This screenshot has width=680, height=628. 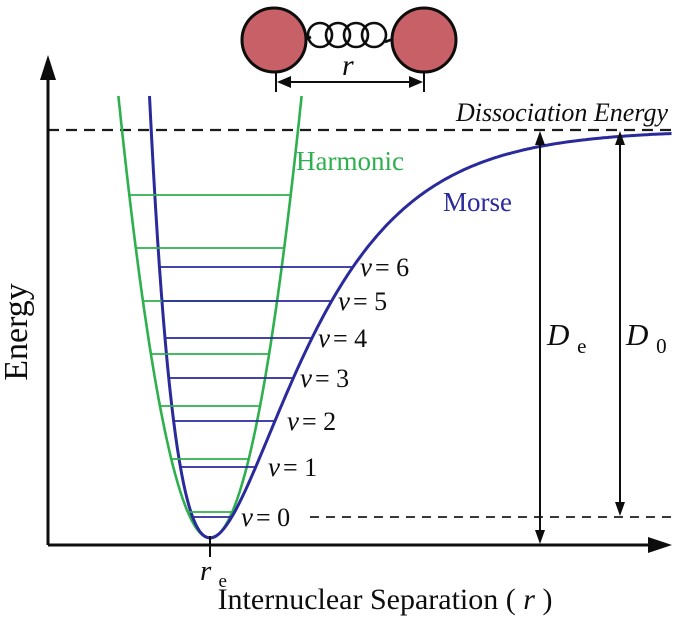 I want to click on y-axis-label: Energy, so click(x=17, y=332).